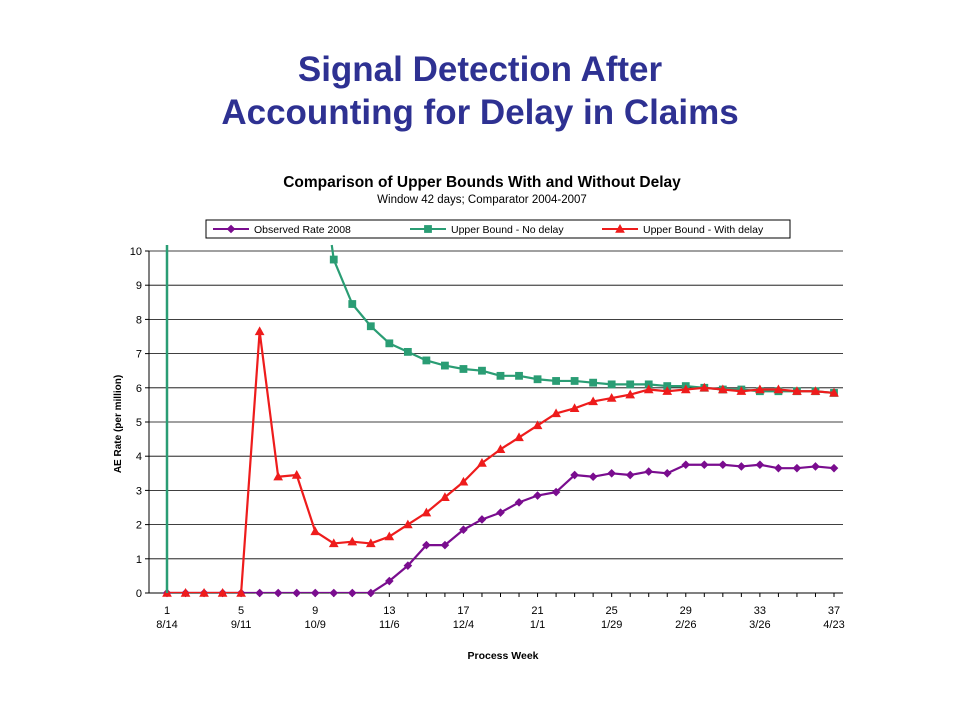 The image size is (960, 720). Describe the element at coordinates (302, 230) in the screenshot. I see `legend-label: Observed Rate 2008` at that location.